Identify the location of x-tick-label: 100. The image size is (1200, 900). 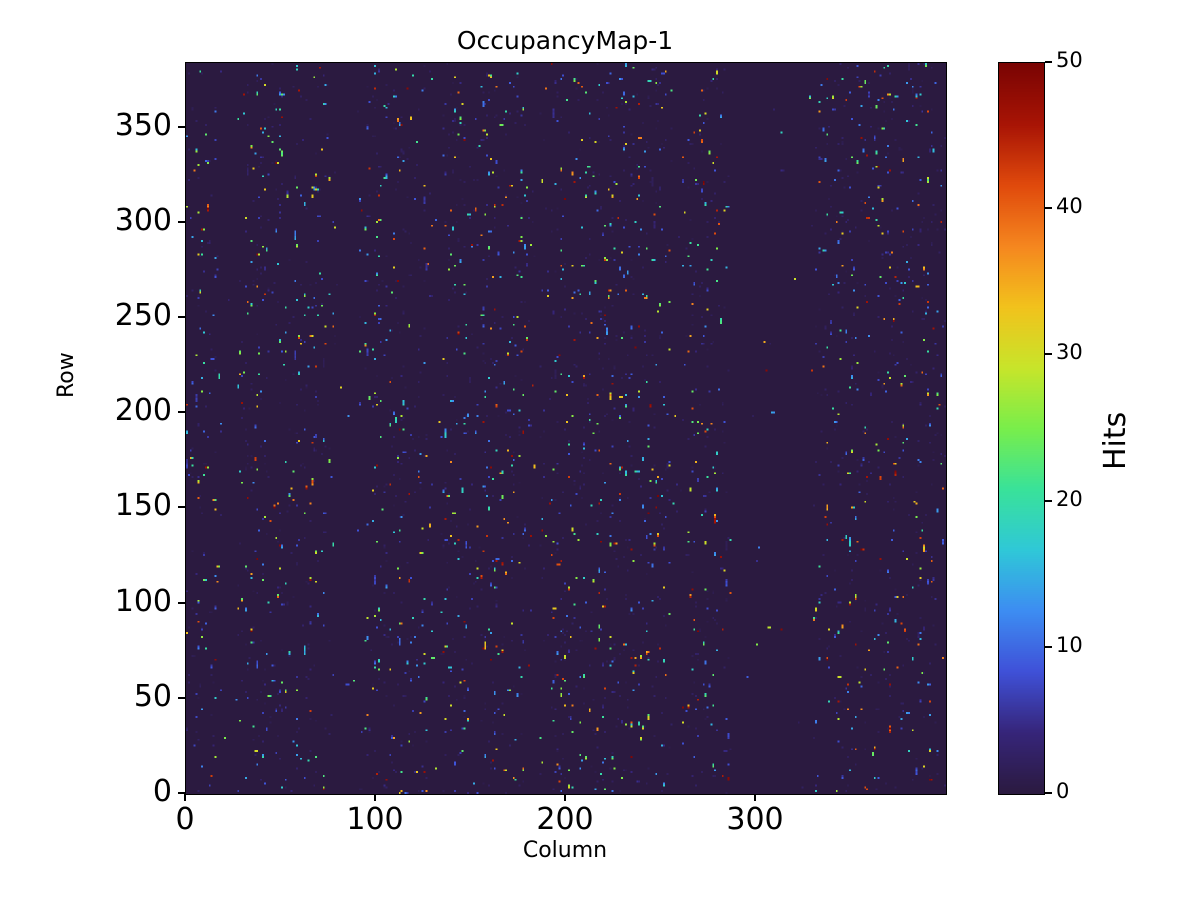
(375, 819).